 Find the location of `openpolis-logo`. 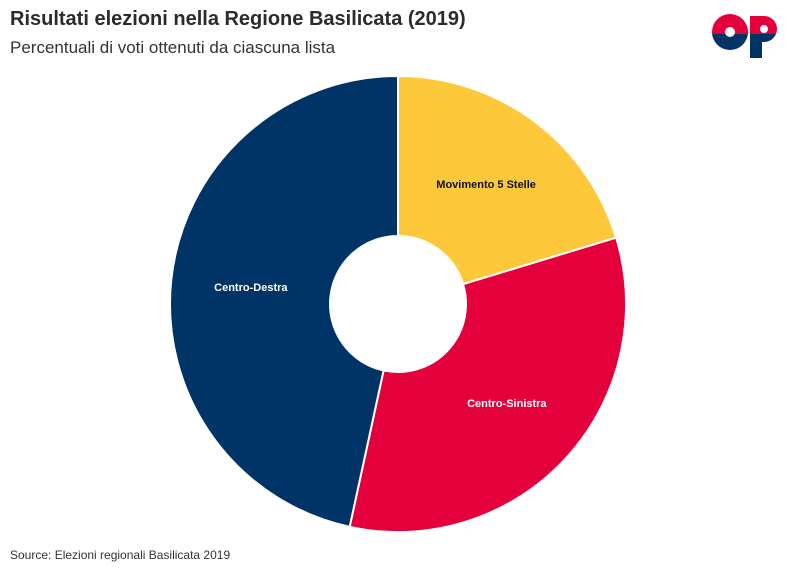

openpolis-logo is located at coordinates (744, 36).